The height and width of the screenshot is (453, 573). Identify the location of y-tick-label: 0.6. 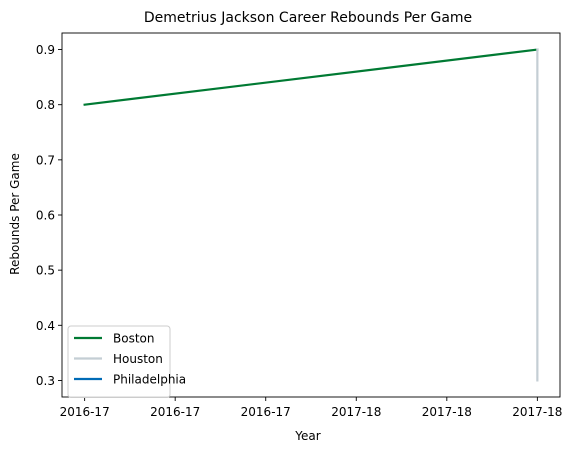
(45, 216).